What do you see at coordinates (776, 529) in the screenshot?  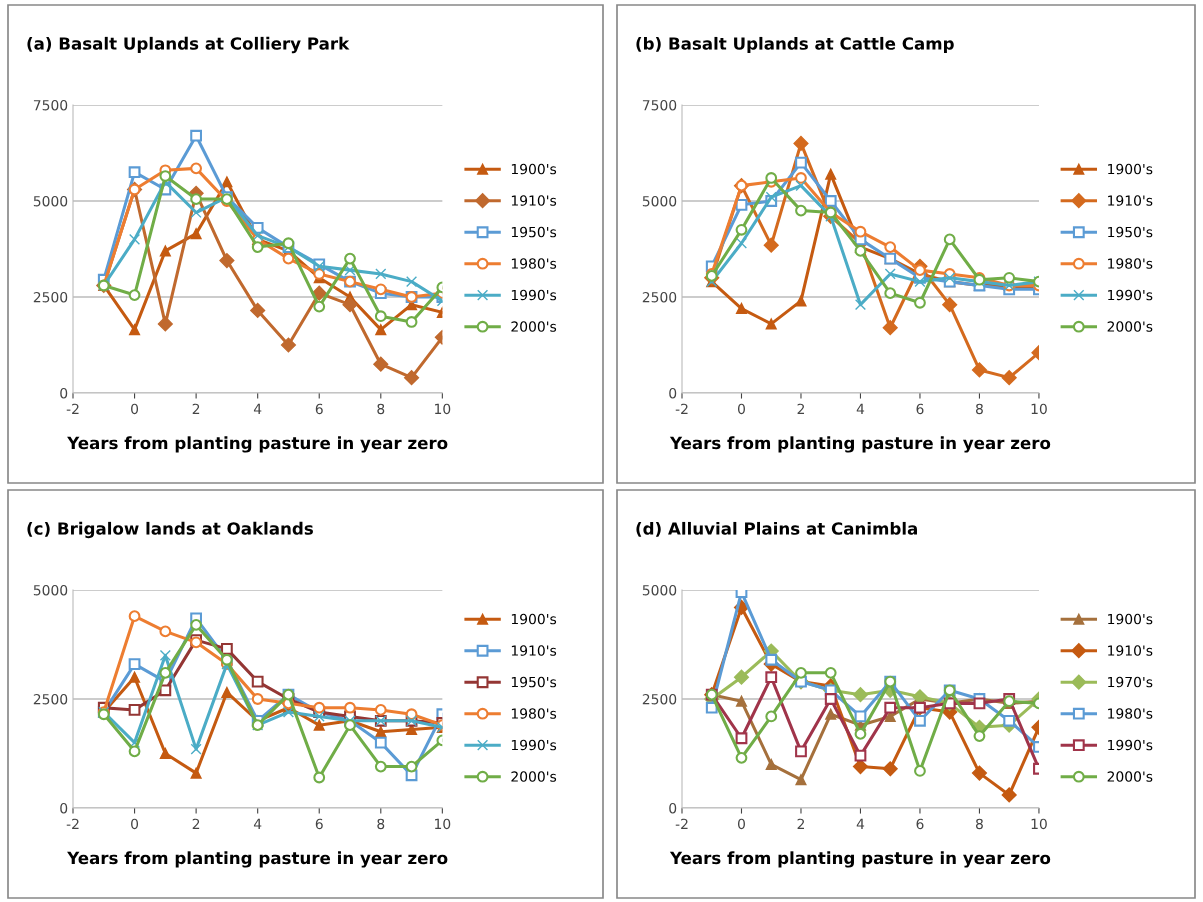 I see `chart-title: (d) Alluvial Plains at Canimbla` at bounding box center [776, 529].